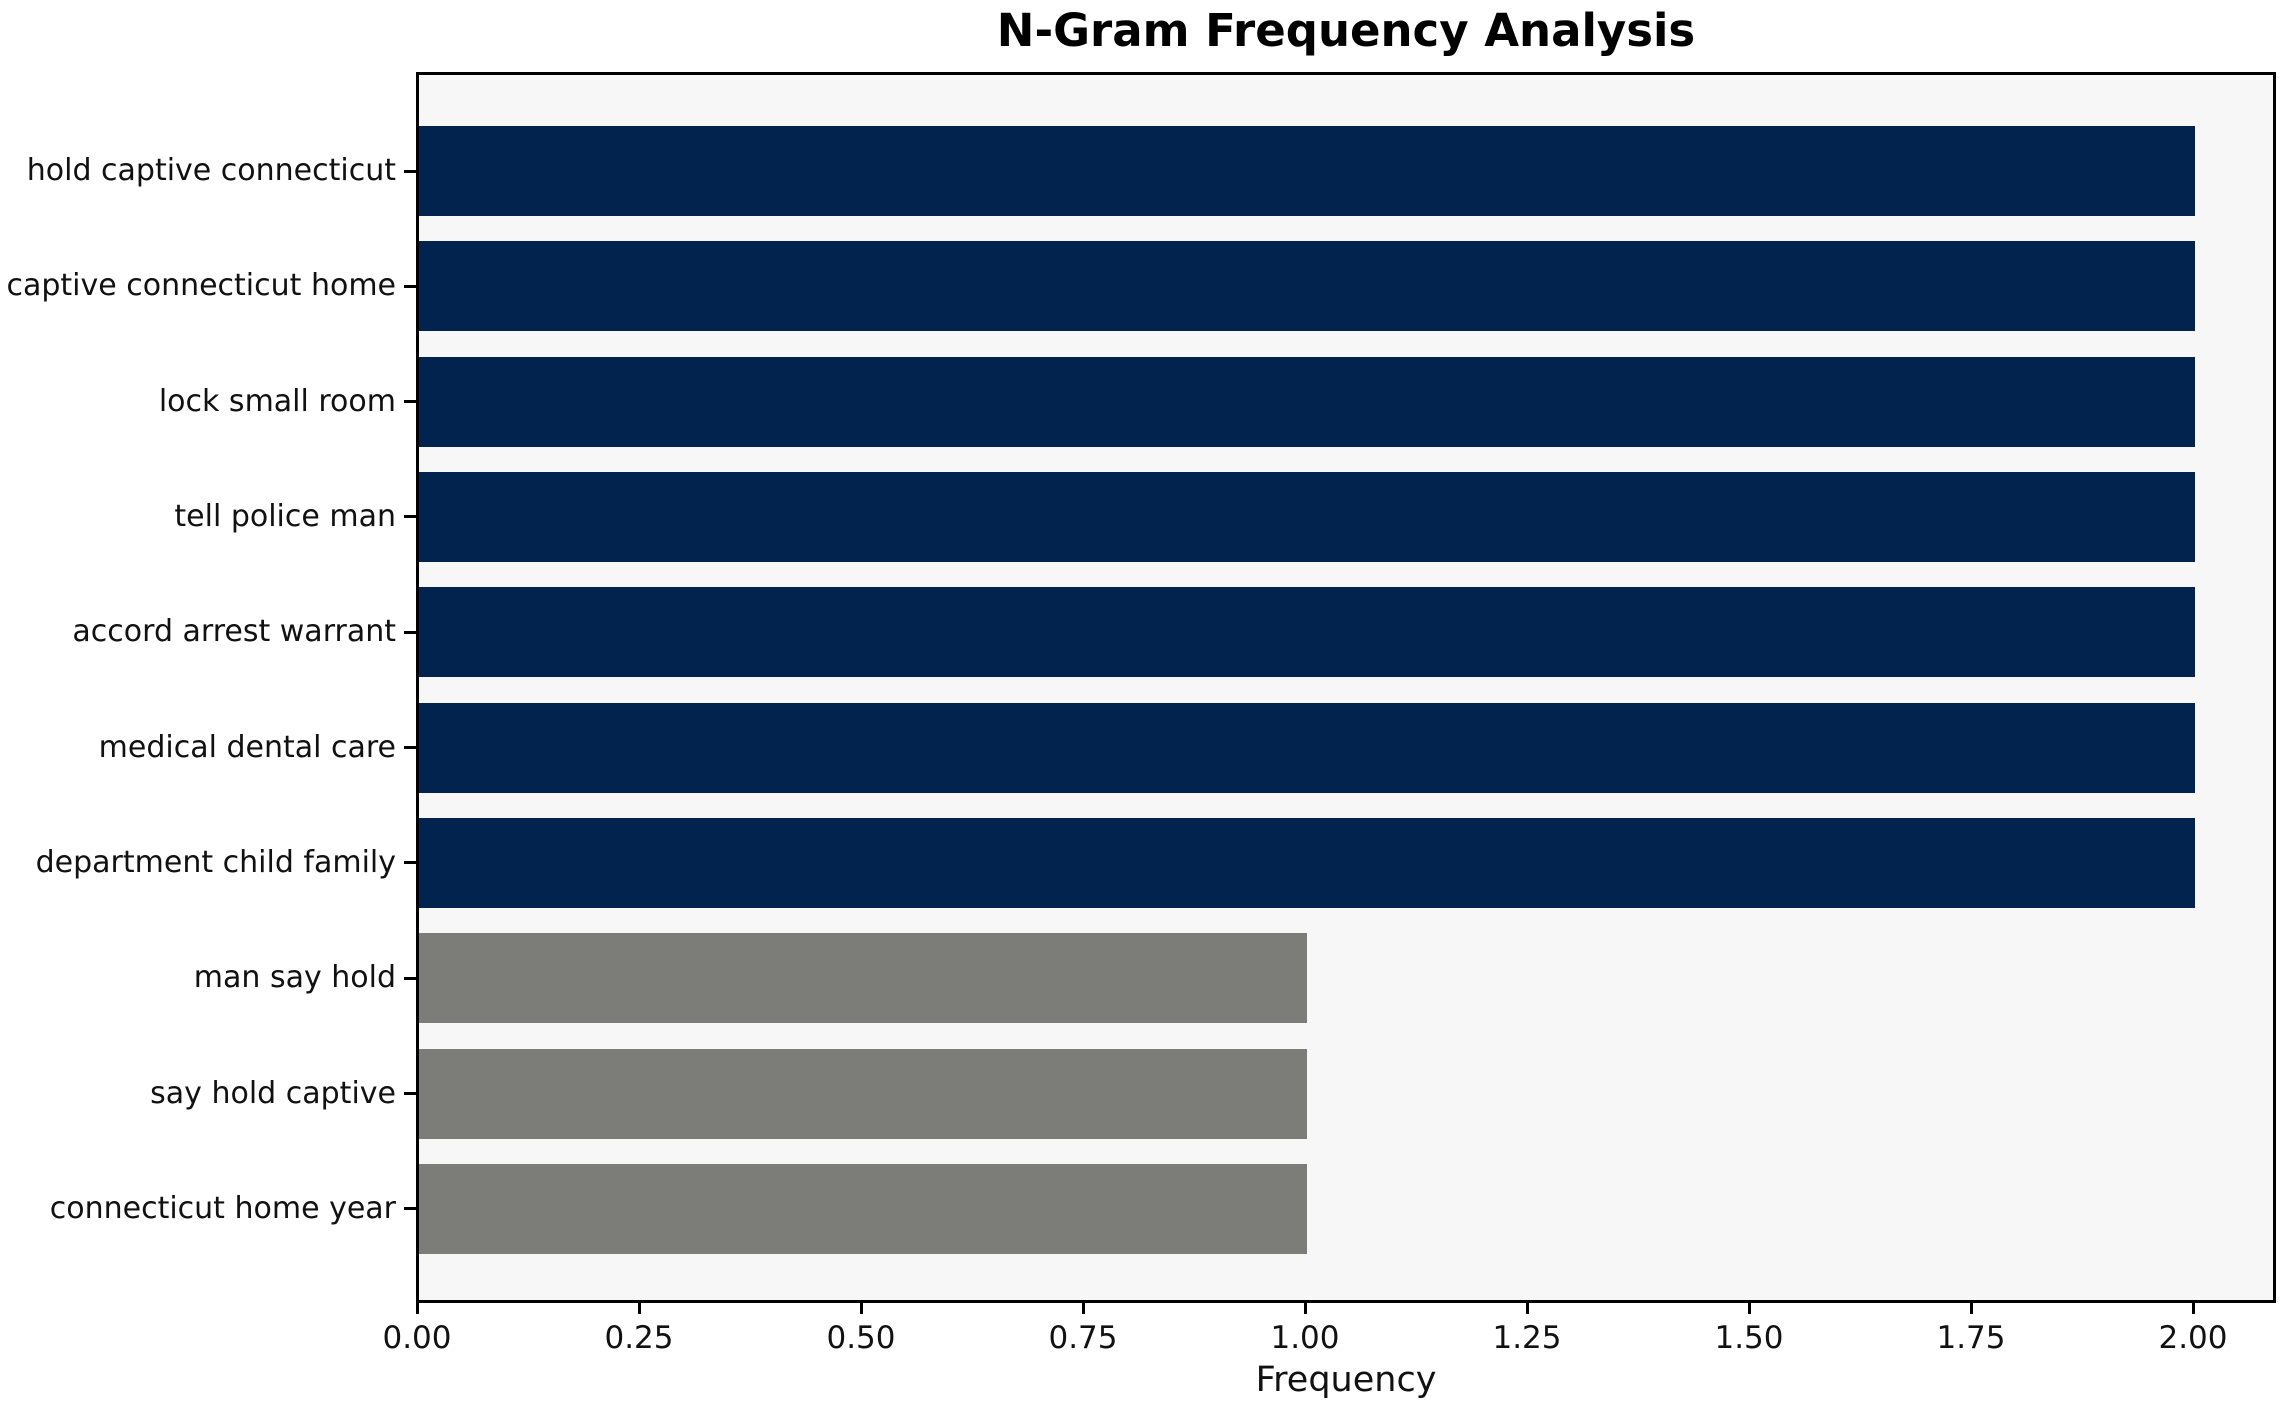 This screenshot has height=1414, width=2295. Describe the element at coordinates (247, 747) in the screenshot. I see `y-tick-label: medical dental care` at that location.